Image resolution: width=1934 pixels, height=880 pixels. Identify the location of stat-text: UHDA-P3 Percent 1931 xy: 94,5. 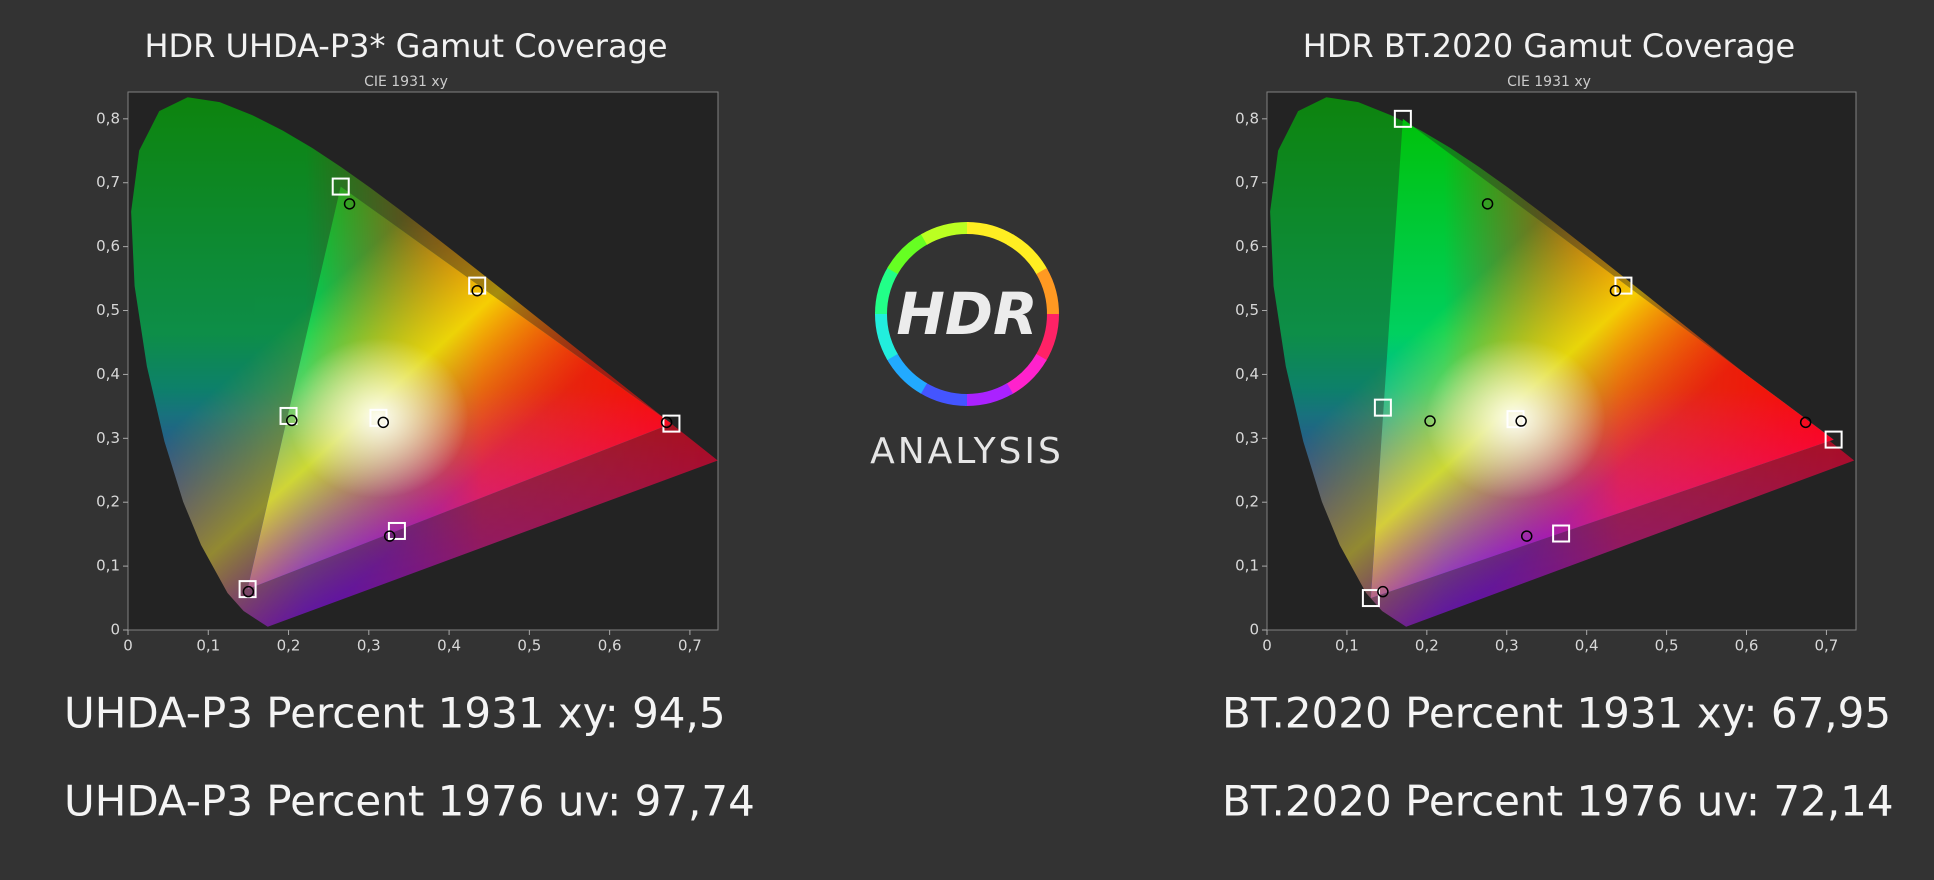
(395, 713).